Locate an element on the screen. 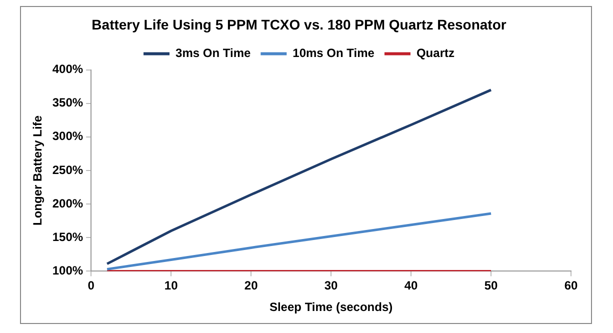  y-tick-label: 250% is located at coordinates (68, 169).